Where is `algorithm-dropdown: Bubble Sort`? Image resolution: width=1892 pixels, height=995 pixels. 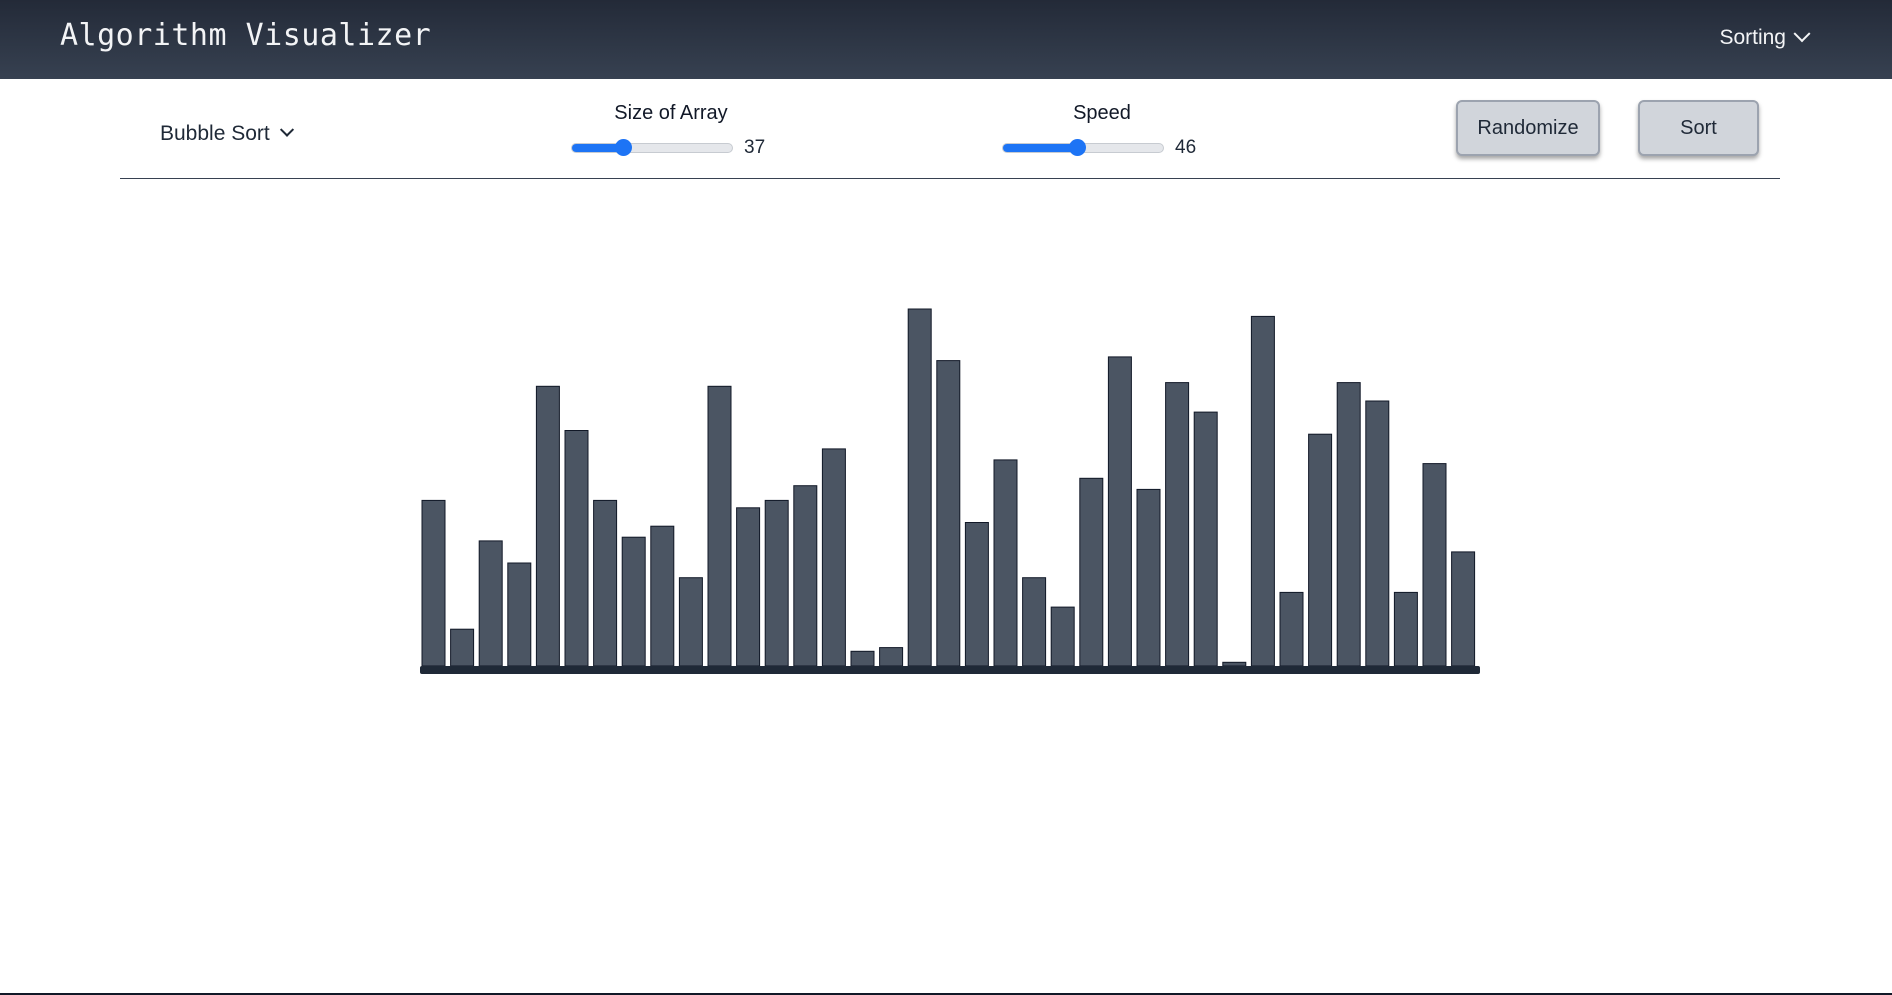
algorithm-dropdown: Bubble Sort is located at coordinates (227, 134).